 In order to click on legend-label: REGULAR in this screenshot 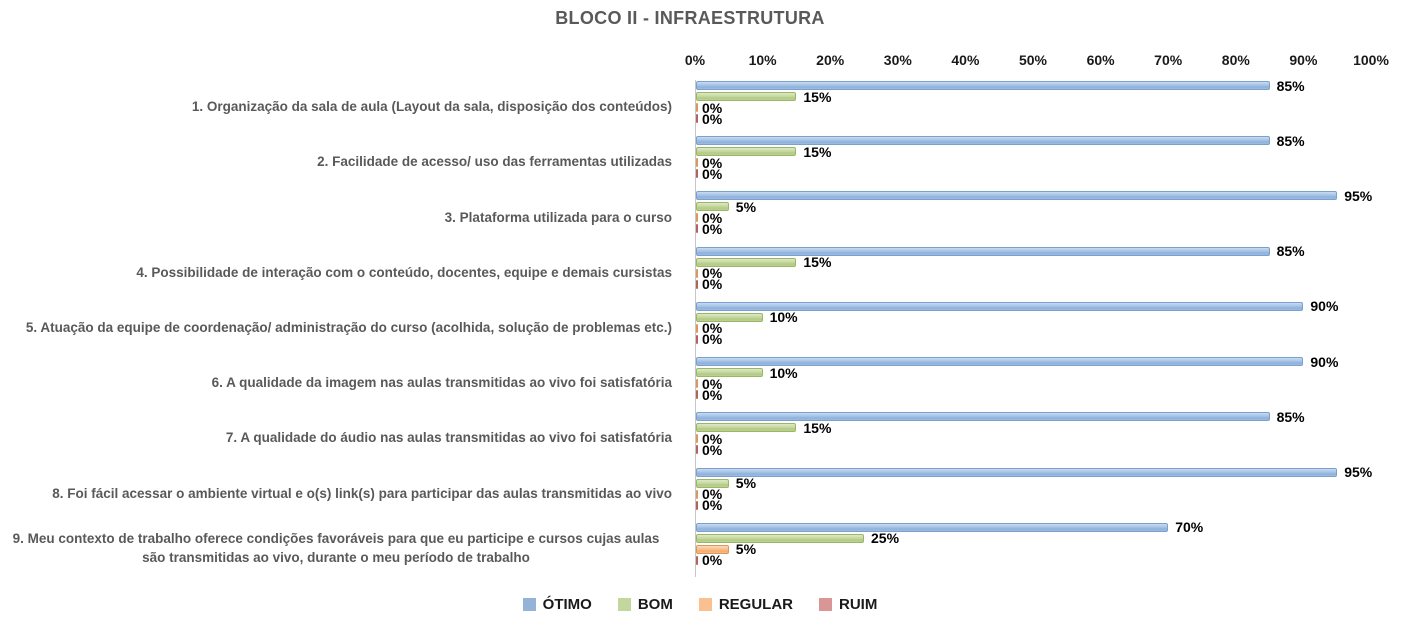, I will do `click(755, 604)`.